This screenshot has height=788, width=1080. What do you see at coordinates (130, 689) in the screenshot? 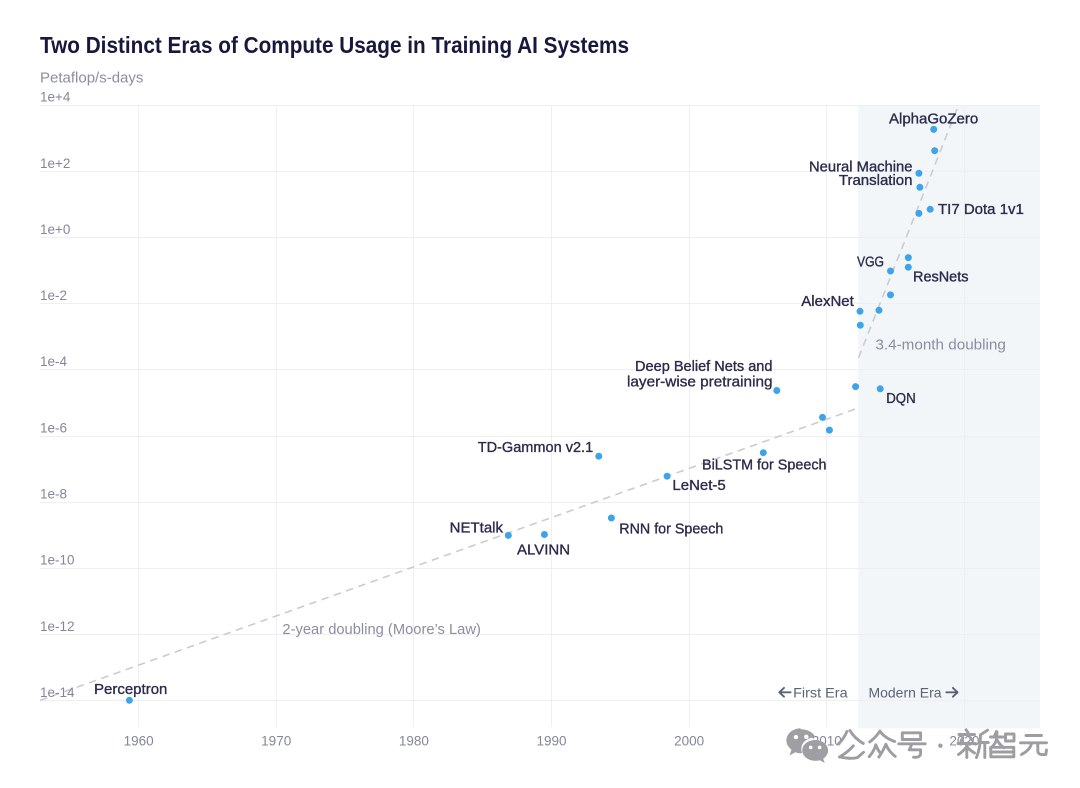
I see `svg-text: Perceptron` at bounding box center [130, 689].